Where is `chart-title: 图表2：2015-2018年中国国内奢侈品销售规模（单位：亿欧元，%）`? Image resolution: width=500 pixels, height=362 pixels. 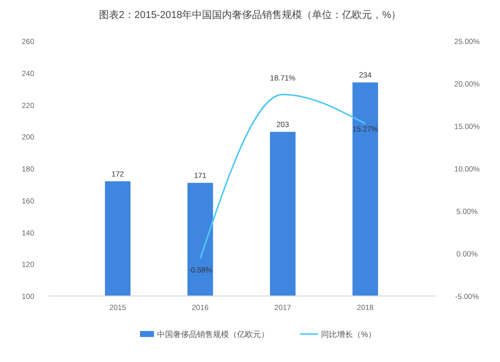
chart-title: 图表2：2015-2018年中国国内奢侈品销售规模（单位：亿欧元，%） is located at coordinates (250, 15).